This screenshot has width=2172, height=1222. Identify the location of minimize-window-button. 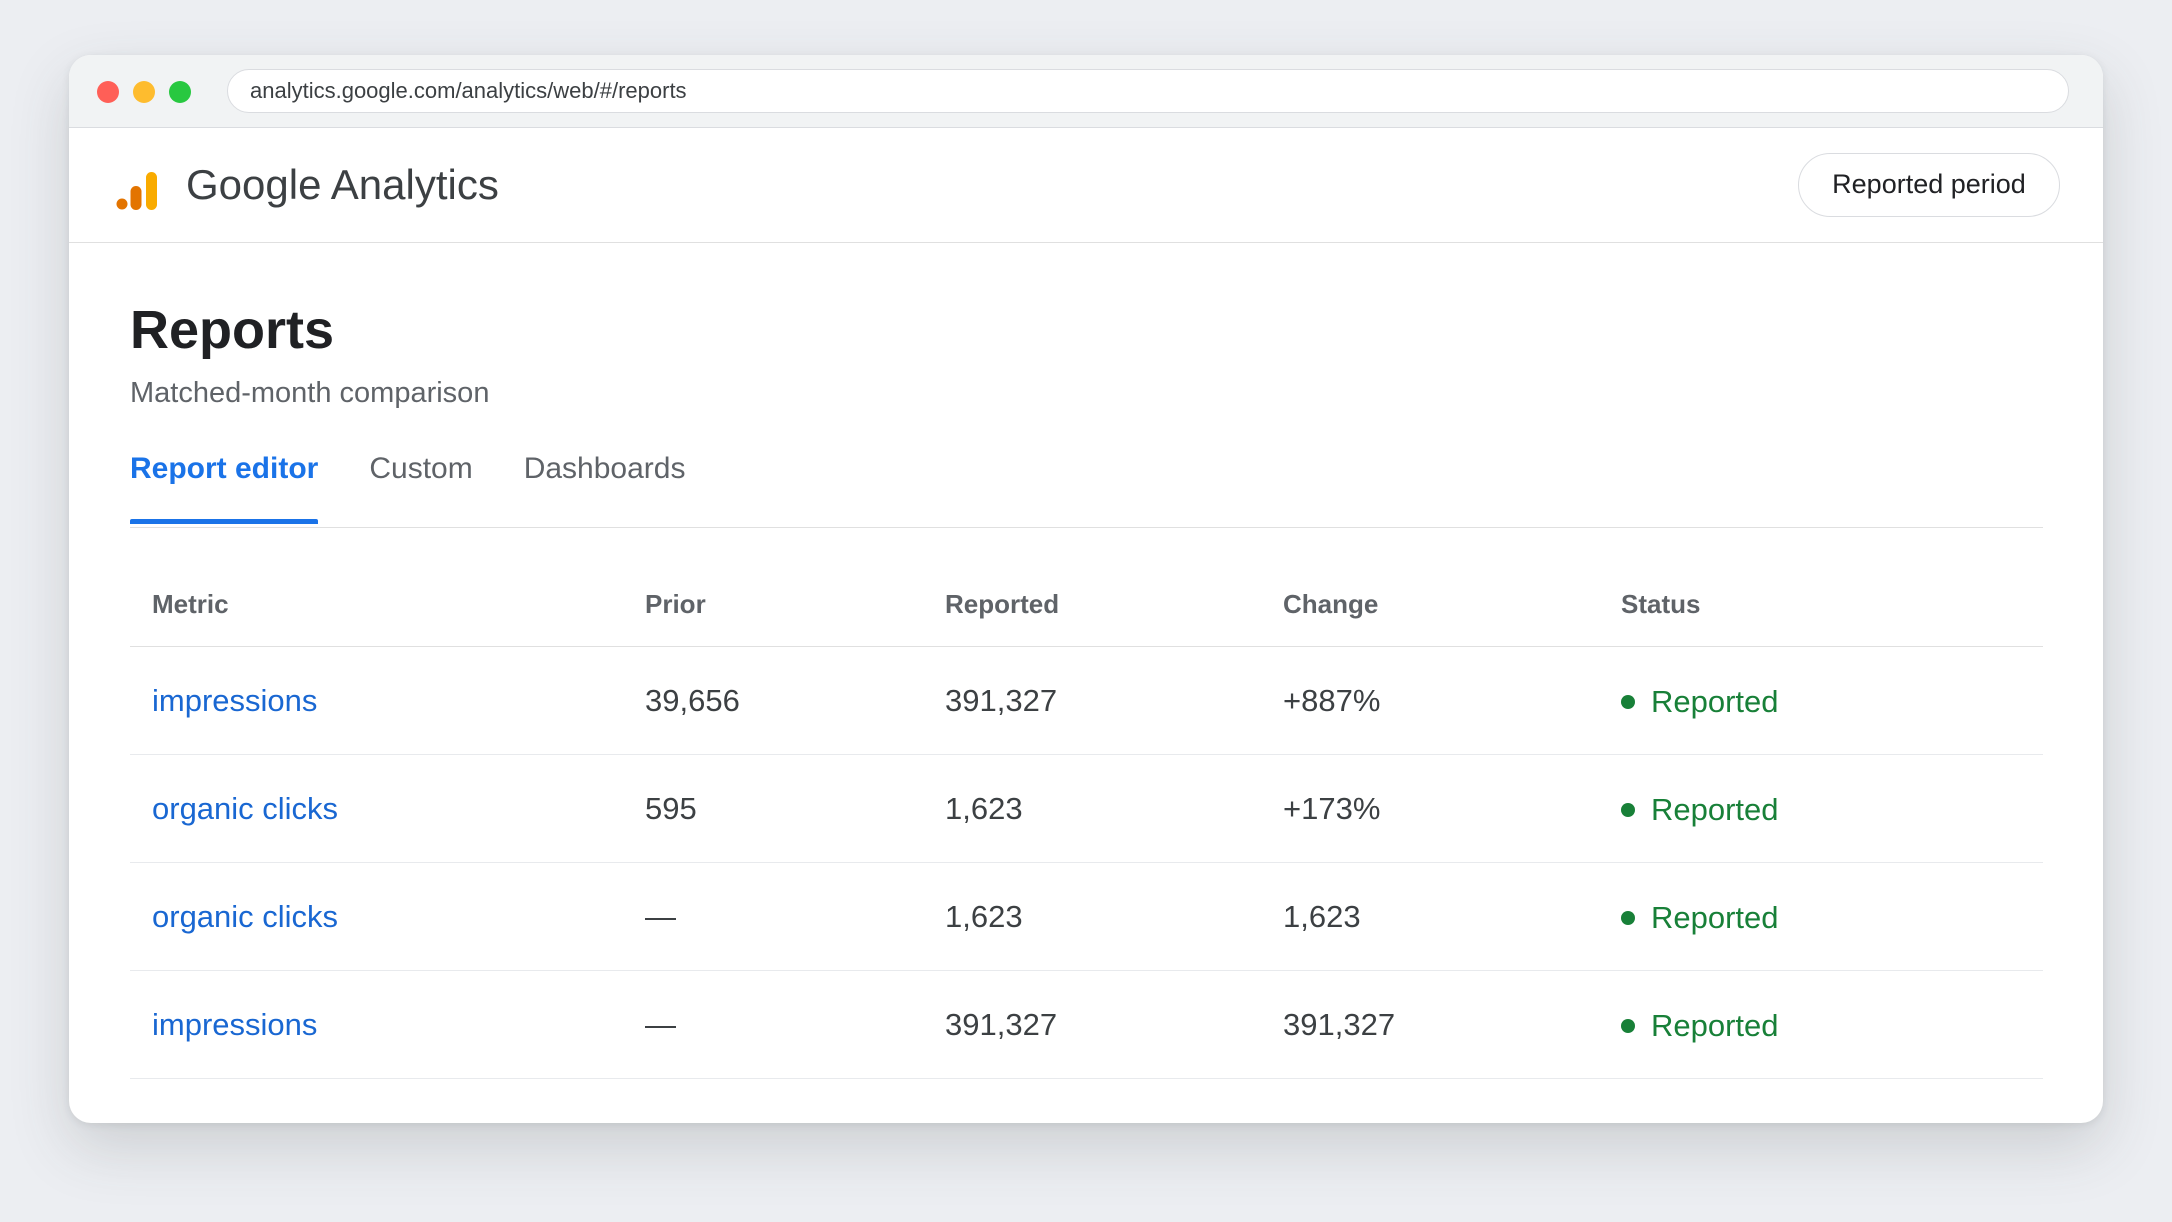
(144, 92).